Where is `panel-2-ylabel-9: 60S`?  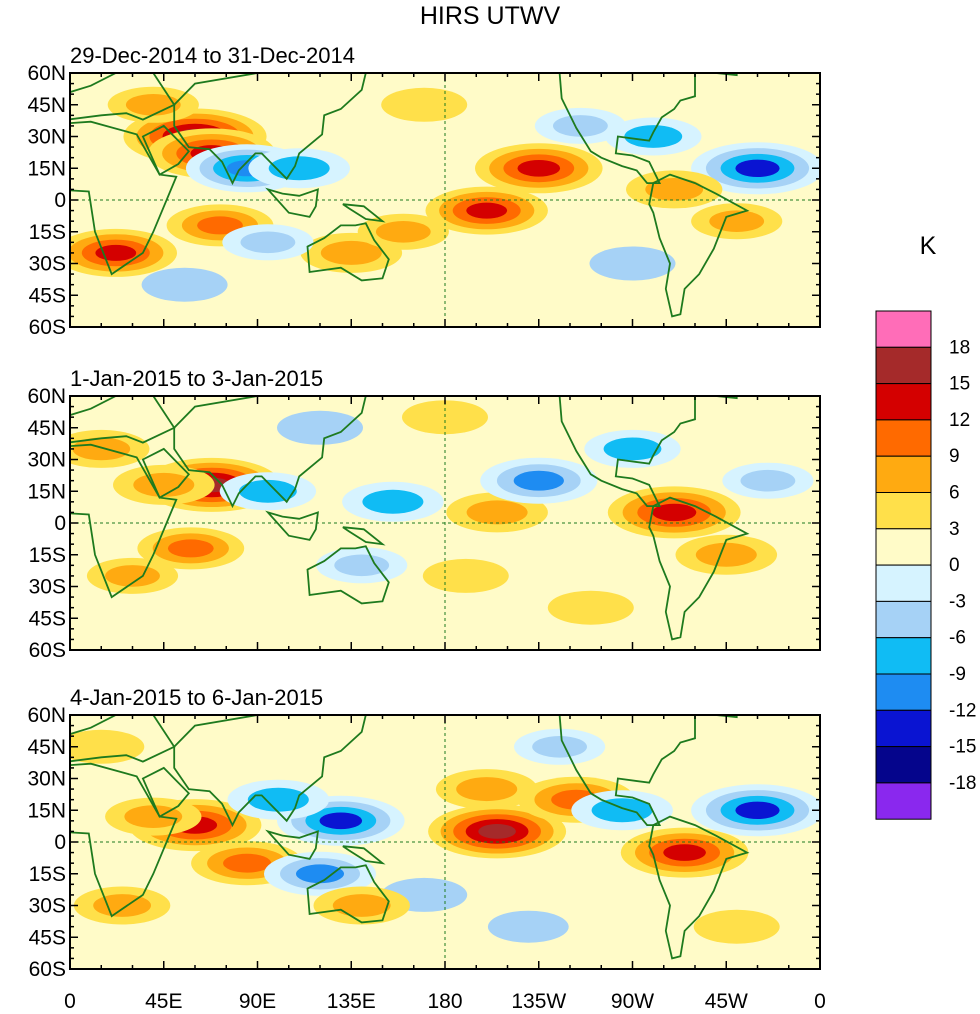 panel-2-ylabel-9: 60S is located at coordinates (47, 650).